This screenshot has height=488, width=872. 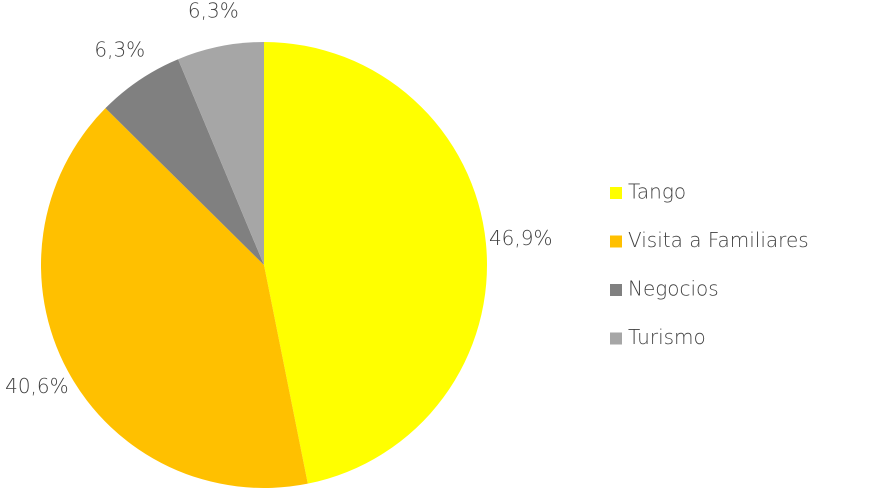 I want to click on legend-label: Turismo, so click(x=667, y=337).